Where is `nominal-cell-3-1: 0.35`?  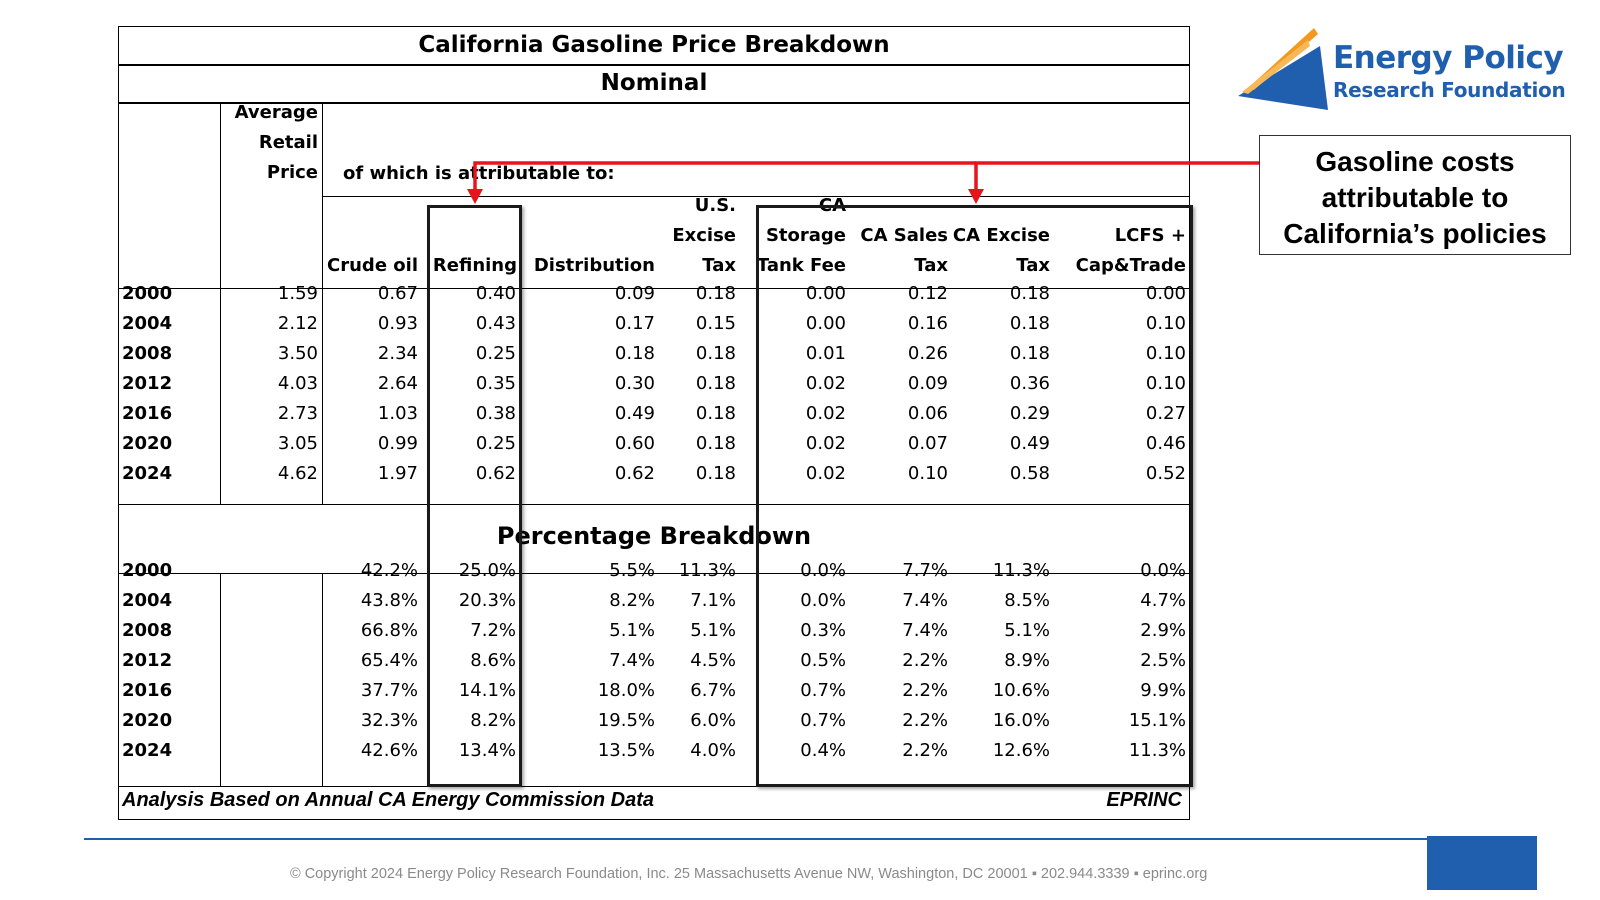 nominal-cell-3-1: 0.35 is located at coordinates (495, 383).